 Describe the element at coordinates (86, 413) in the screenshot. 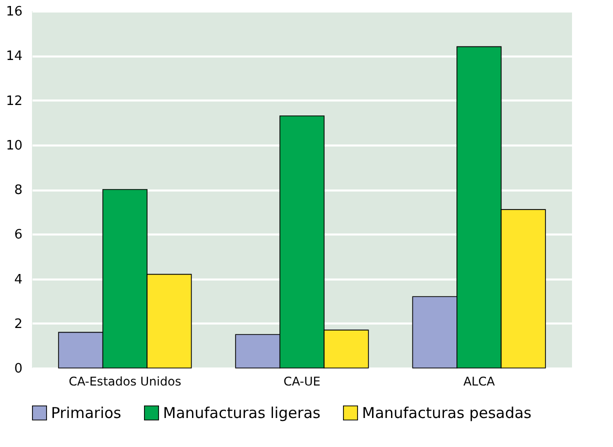

I see `legend-label: Primarios` at that location.